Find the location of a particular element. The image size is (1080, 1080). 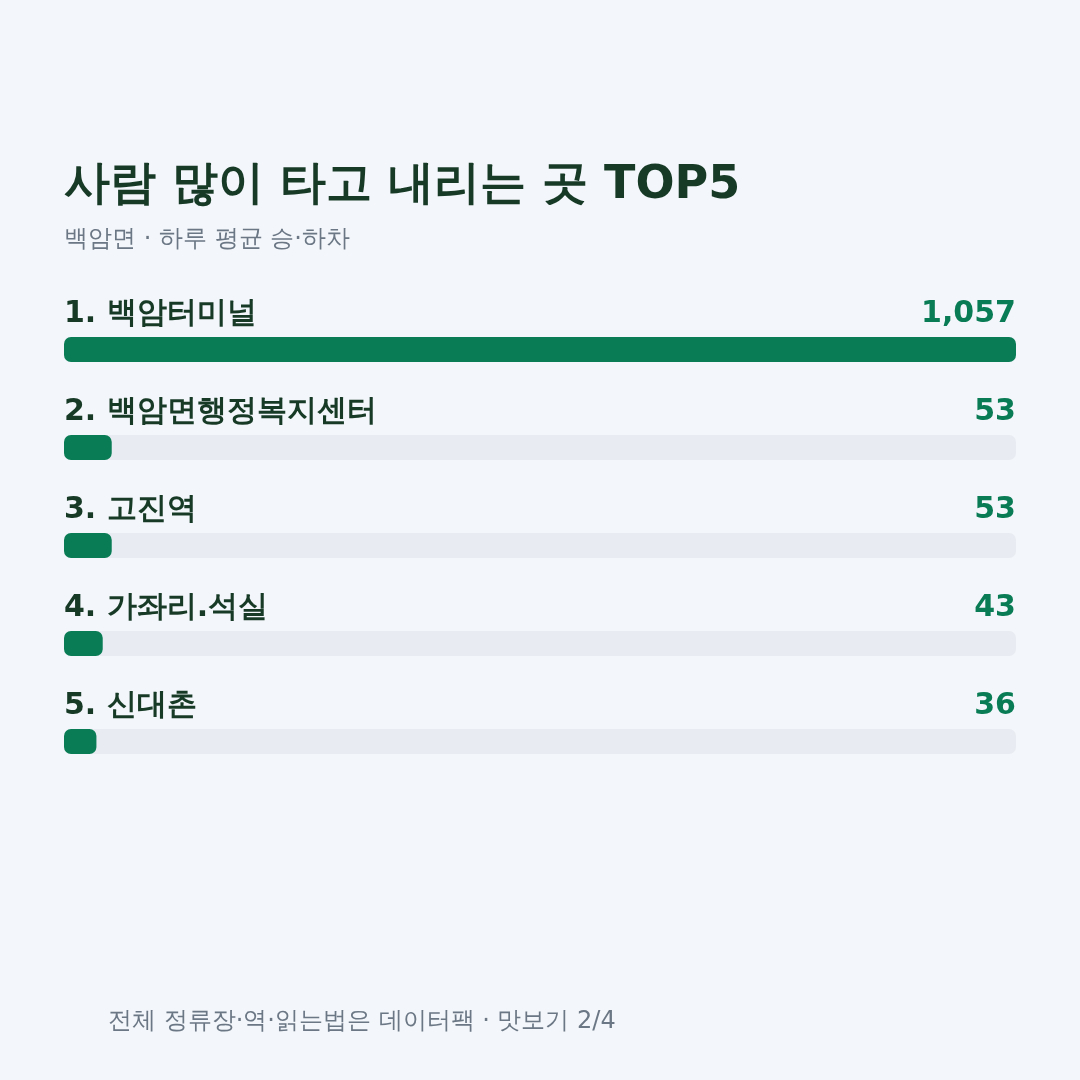

data-label: 1,057 is located at coordinates (968, 311).